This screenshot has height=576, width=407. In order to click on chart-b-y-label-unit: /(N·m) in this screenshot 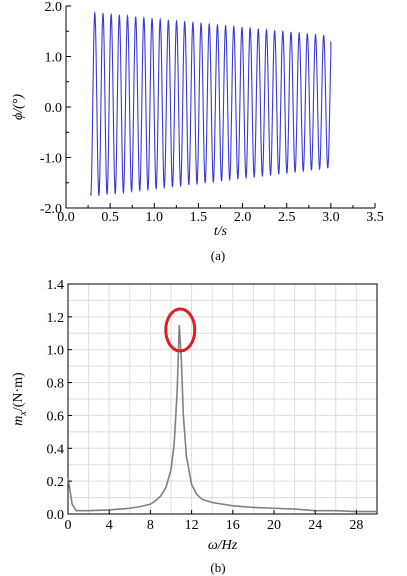, I will do `click(18, 391)`.